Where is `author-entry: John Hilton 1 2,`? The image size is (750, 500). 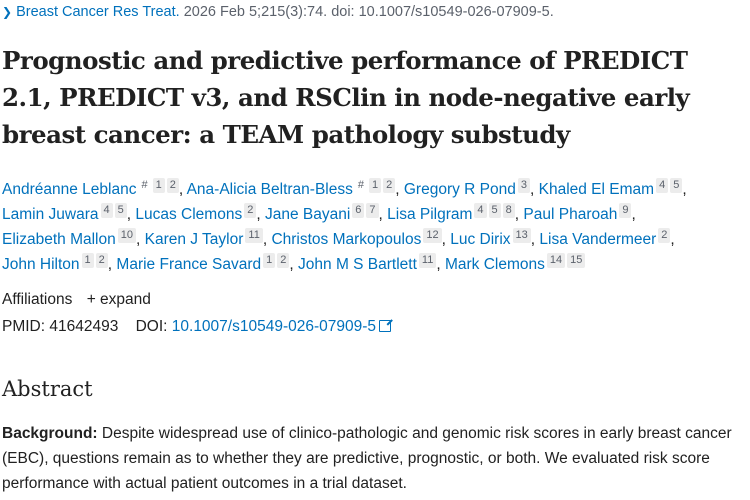
author-entry: John Hilton 1 2, is located at coordinates (57, 263).